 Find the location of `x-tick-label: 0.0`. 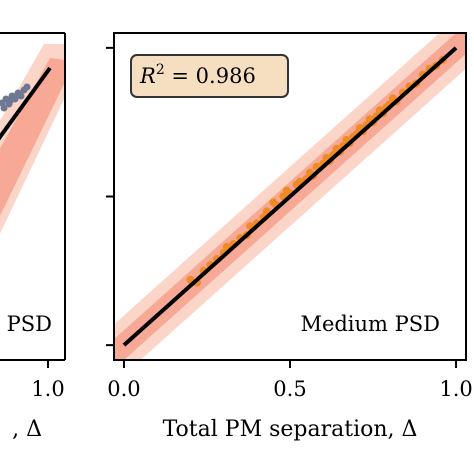

x-tick-label: 0.0 is located at coordinates (123, 389).